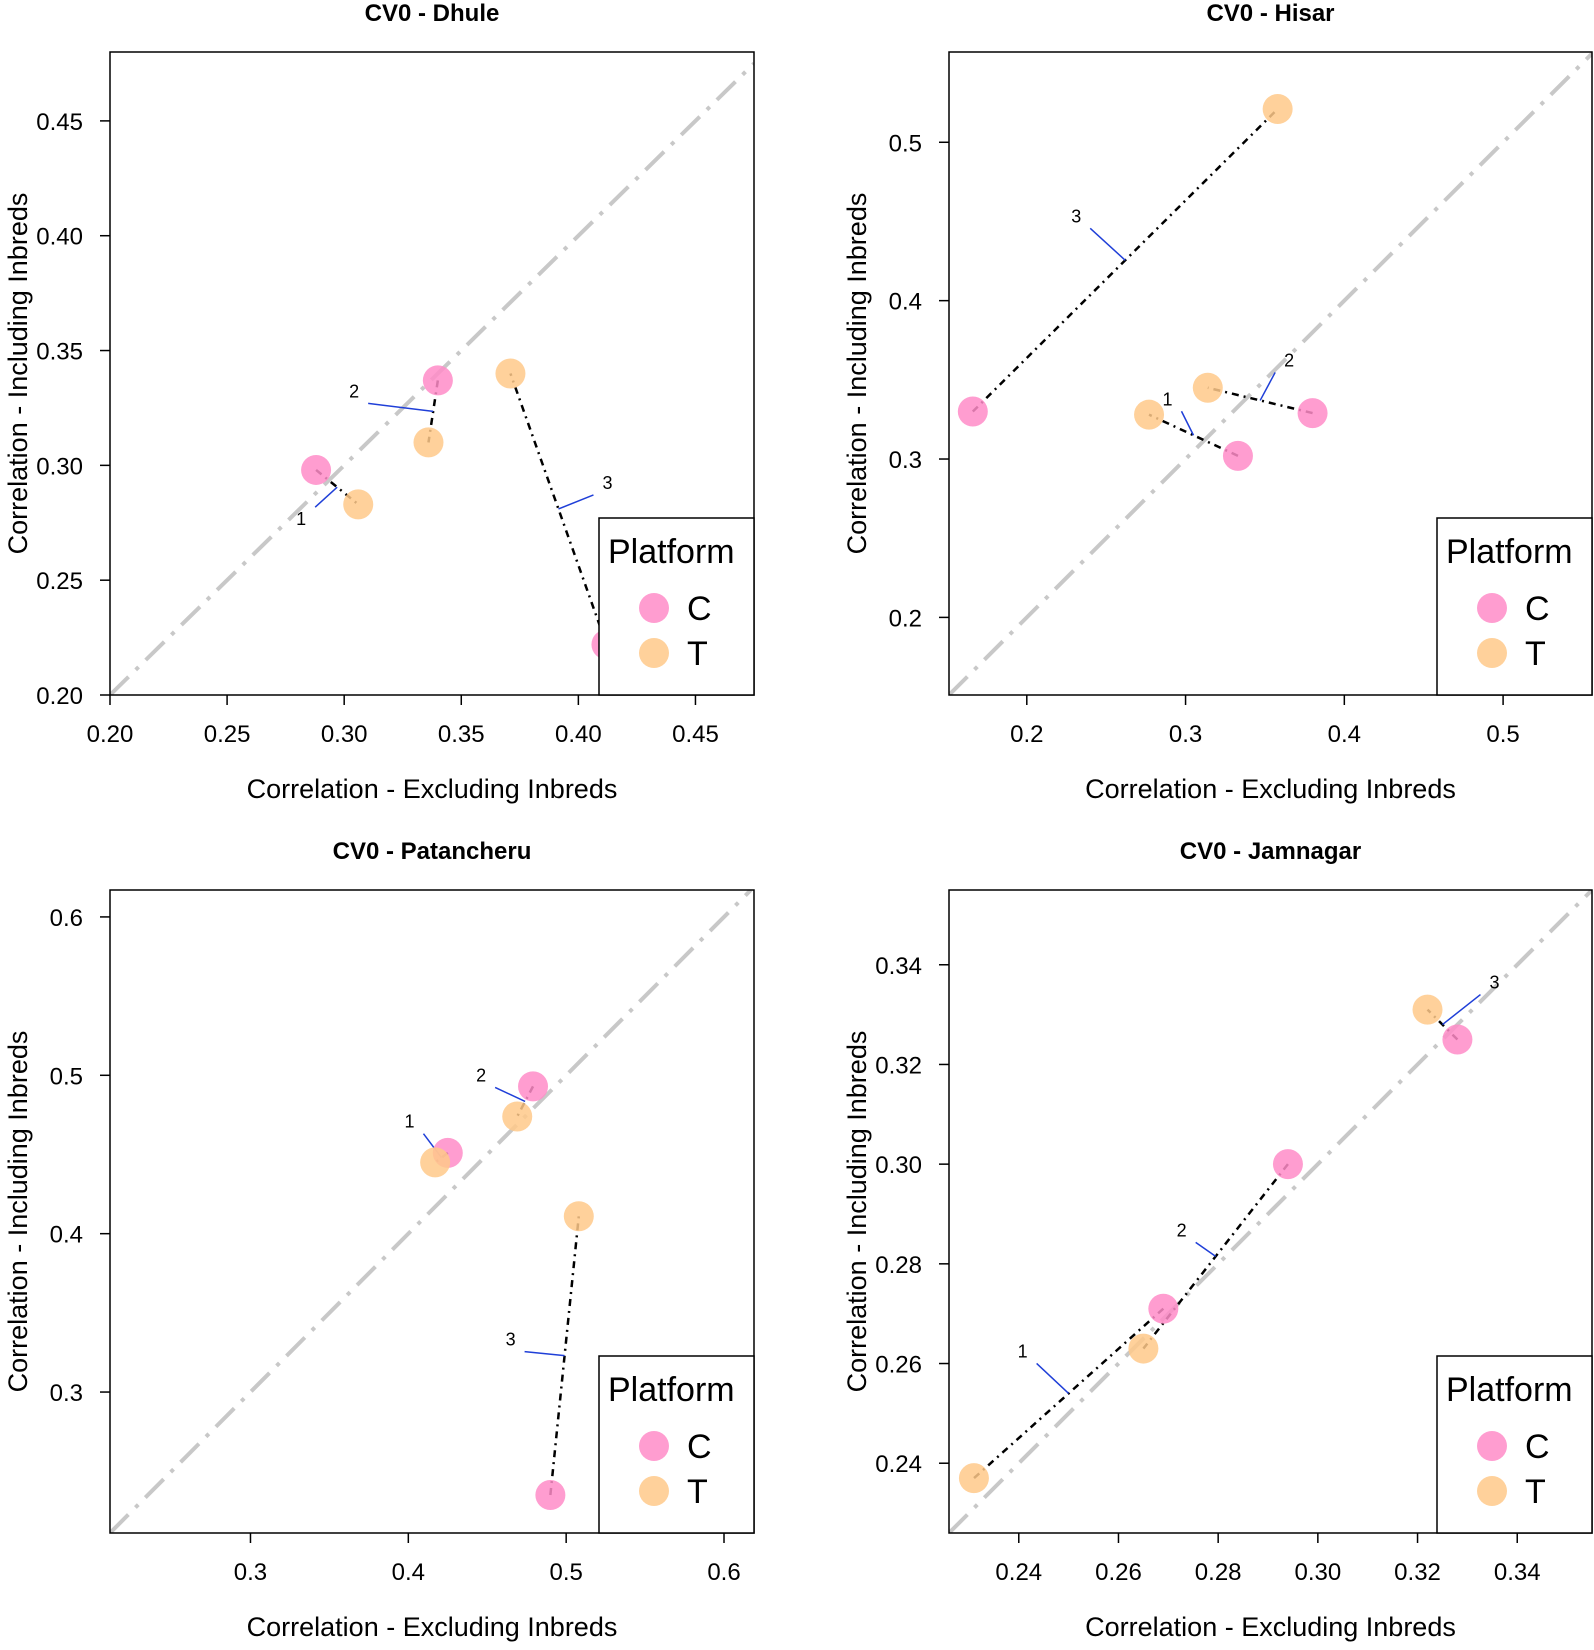  Describe the element at coordinates (1270, 13) in the screenshot. I see `panel-title: CV0 - Hisar` at that location.